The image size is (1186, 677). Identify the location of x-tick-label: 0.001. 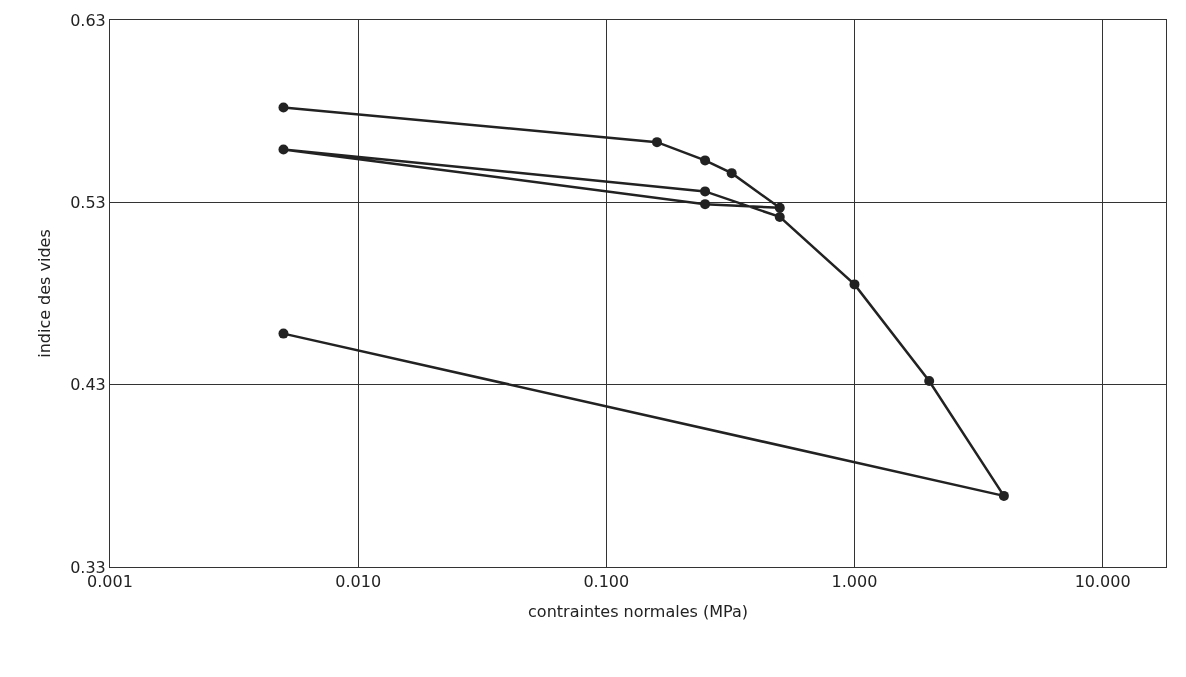
(110, 582).